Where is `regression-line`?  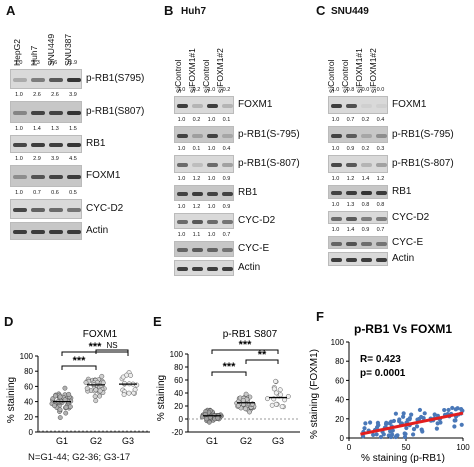 regression-line is located at coordinates (412, 423).